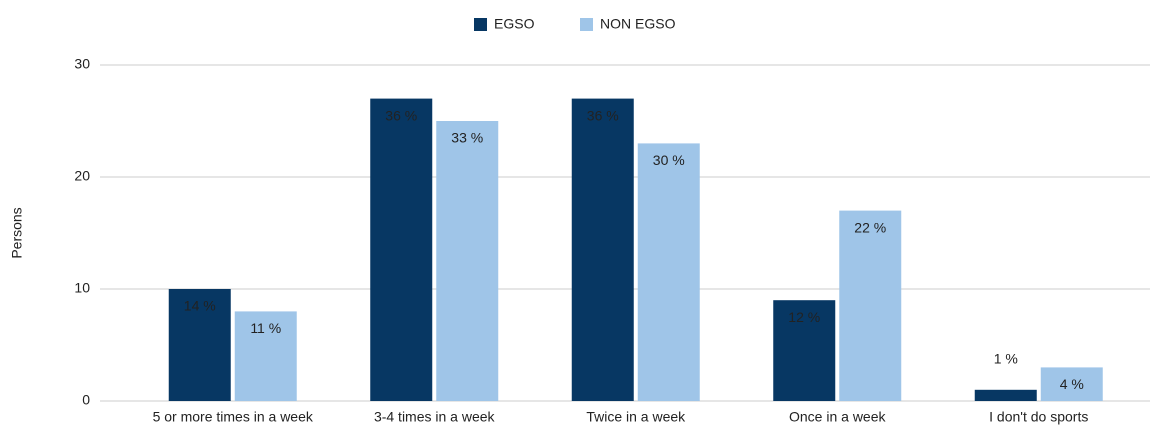  I want to click on data-label: 11 %, so click(265, 328).